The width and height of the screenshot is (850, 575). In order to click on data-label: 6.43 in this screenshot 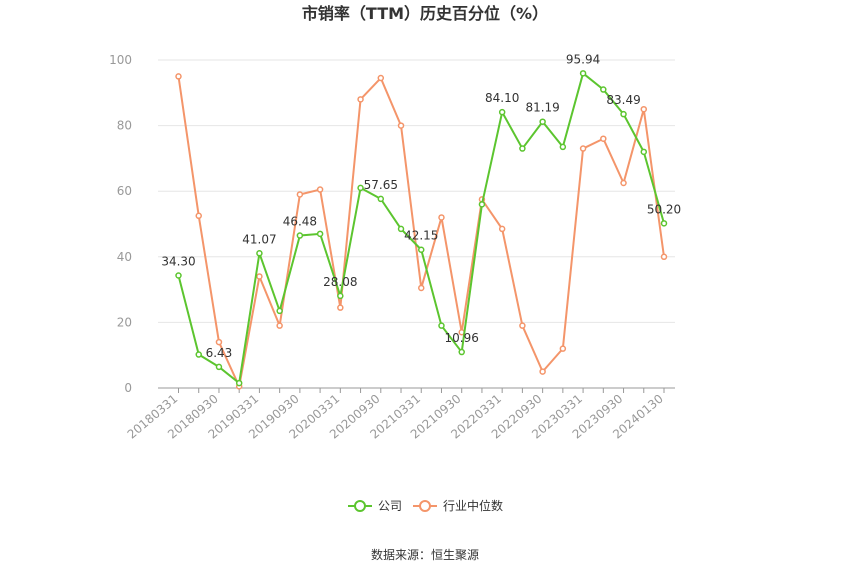, I will do `click(219, 353)`.